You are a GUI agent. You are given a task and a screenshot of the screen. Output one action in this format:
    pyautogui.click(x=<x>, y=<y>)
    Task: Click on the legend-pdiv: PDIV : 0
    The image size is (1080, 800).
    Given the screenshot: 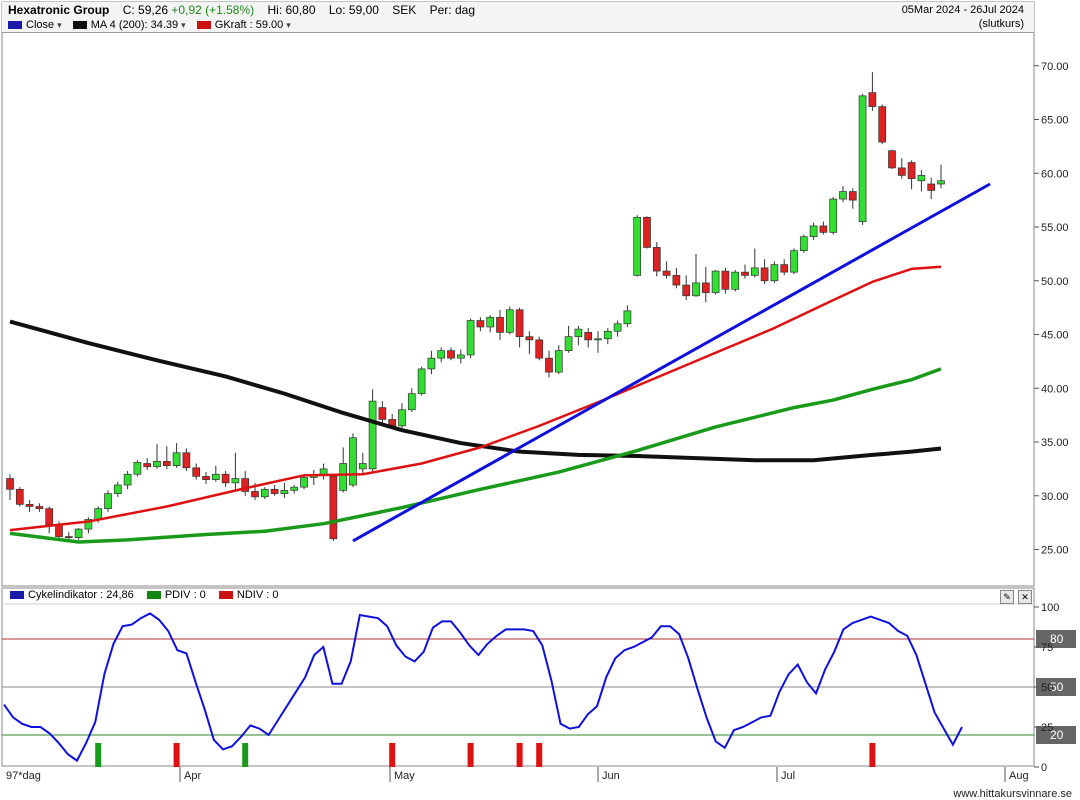 What is the action you would take?
    pyautogui.click(x=176, y=595)
    